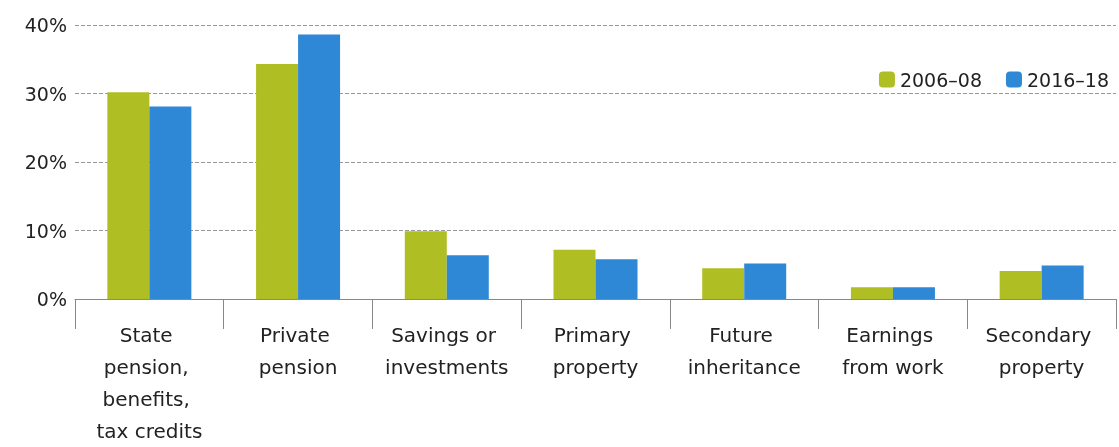 The image size is (1119, 447). What do you see at coordinates (45, 162) in the screenshot?
I see `y-tick-label: 20%` at bounding box center [45, 162].